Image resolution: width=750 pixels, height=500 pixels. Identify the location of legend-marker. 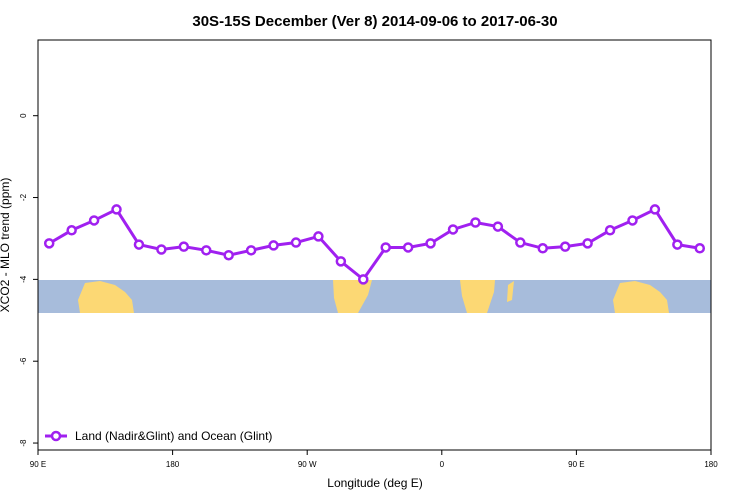
(56, 436).